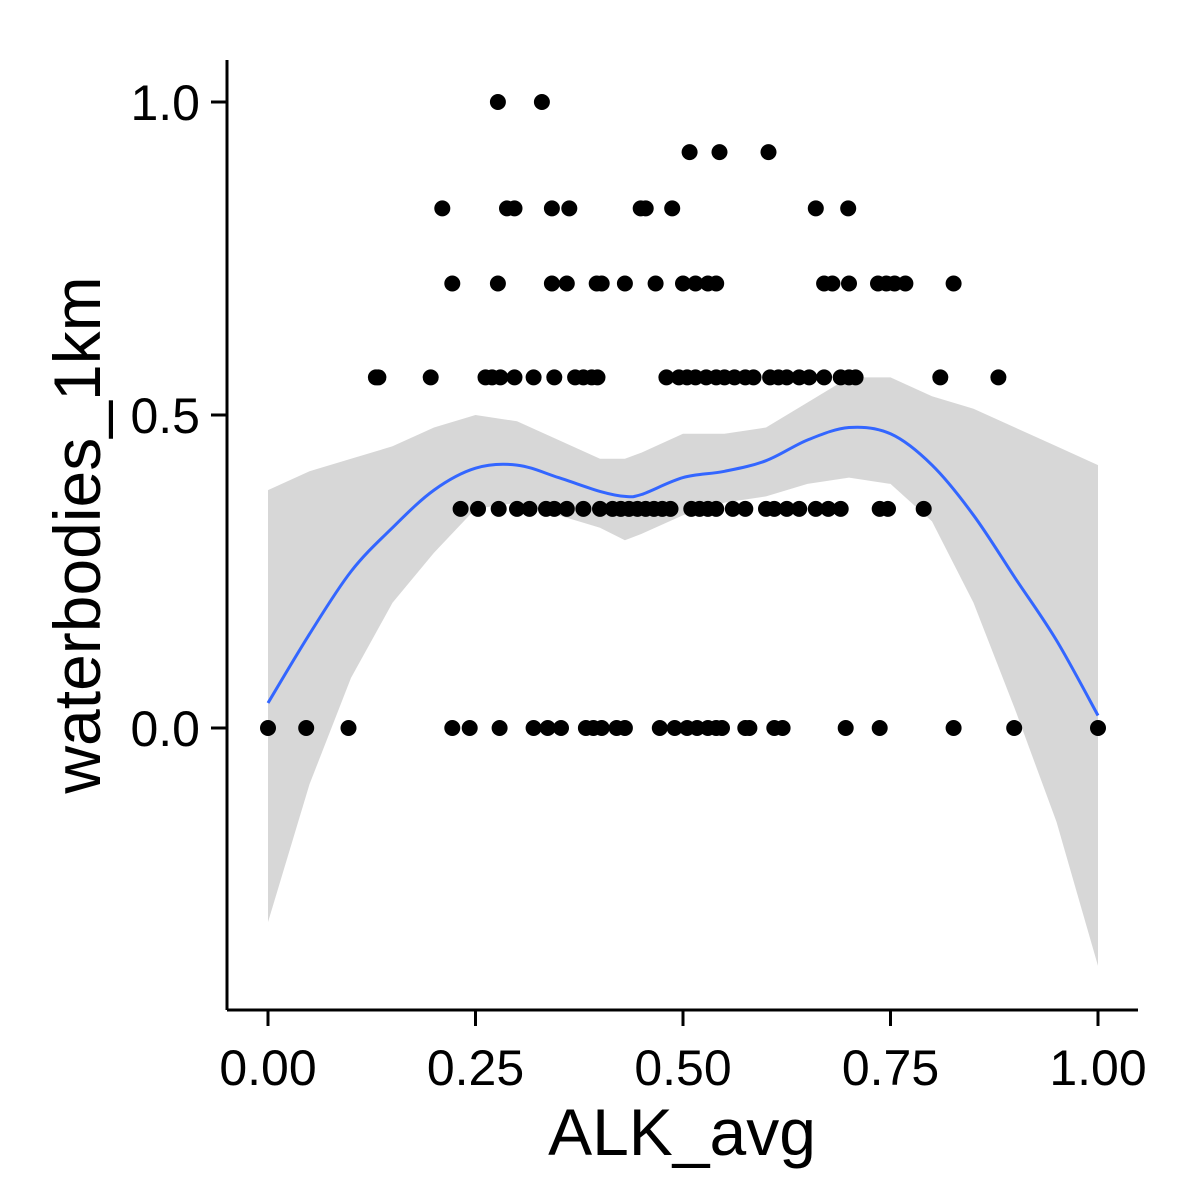 This screenshot has width=1200, height=1200. Describe the element at coordinates (475, 1068) in the screenshot. I see `x-tick-label: 0.25` at that location.